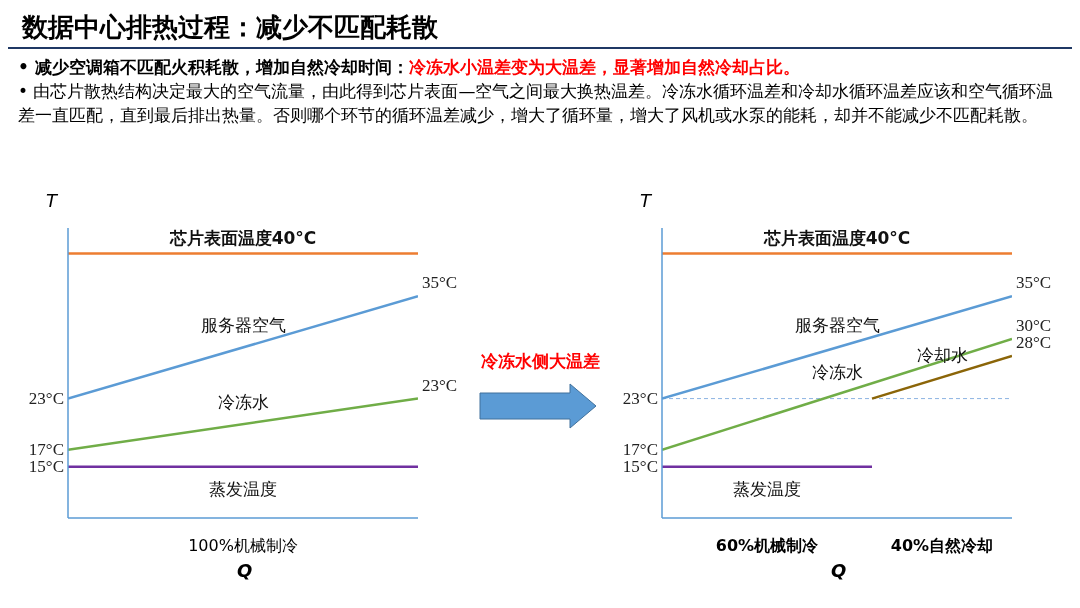 The width and height of the screenshot is (1080, 608). What do you see at coordinates (767, 546) in the screenshot?
I see `text: 60%机械制冷` at bounding box center [767, 546].